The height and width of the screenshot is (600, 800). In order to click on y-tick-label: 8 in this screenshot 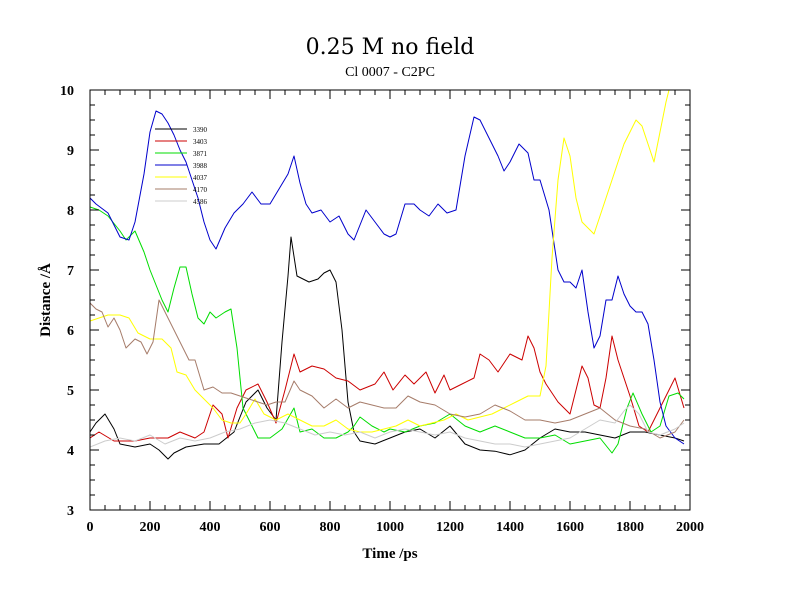, I will do `click(70, 211)`.